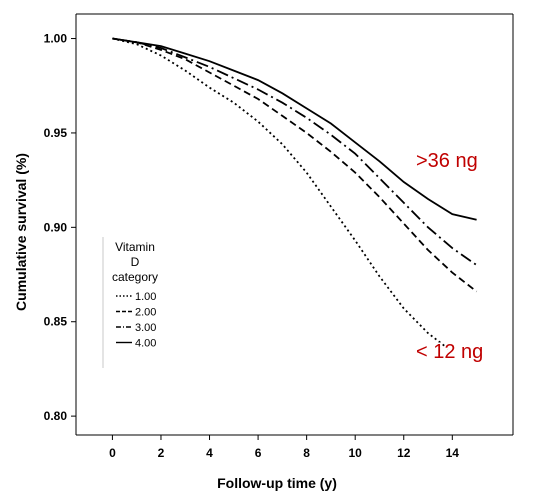  What do you see at coordinates (135, 262) in the screenshot?
I see `legend-title-line-2: D` at bounding box center [135, 262].